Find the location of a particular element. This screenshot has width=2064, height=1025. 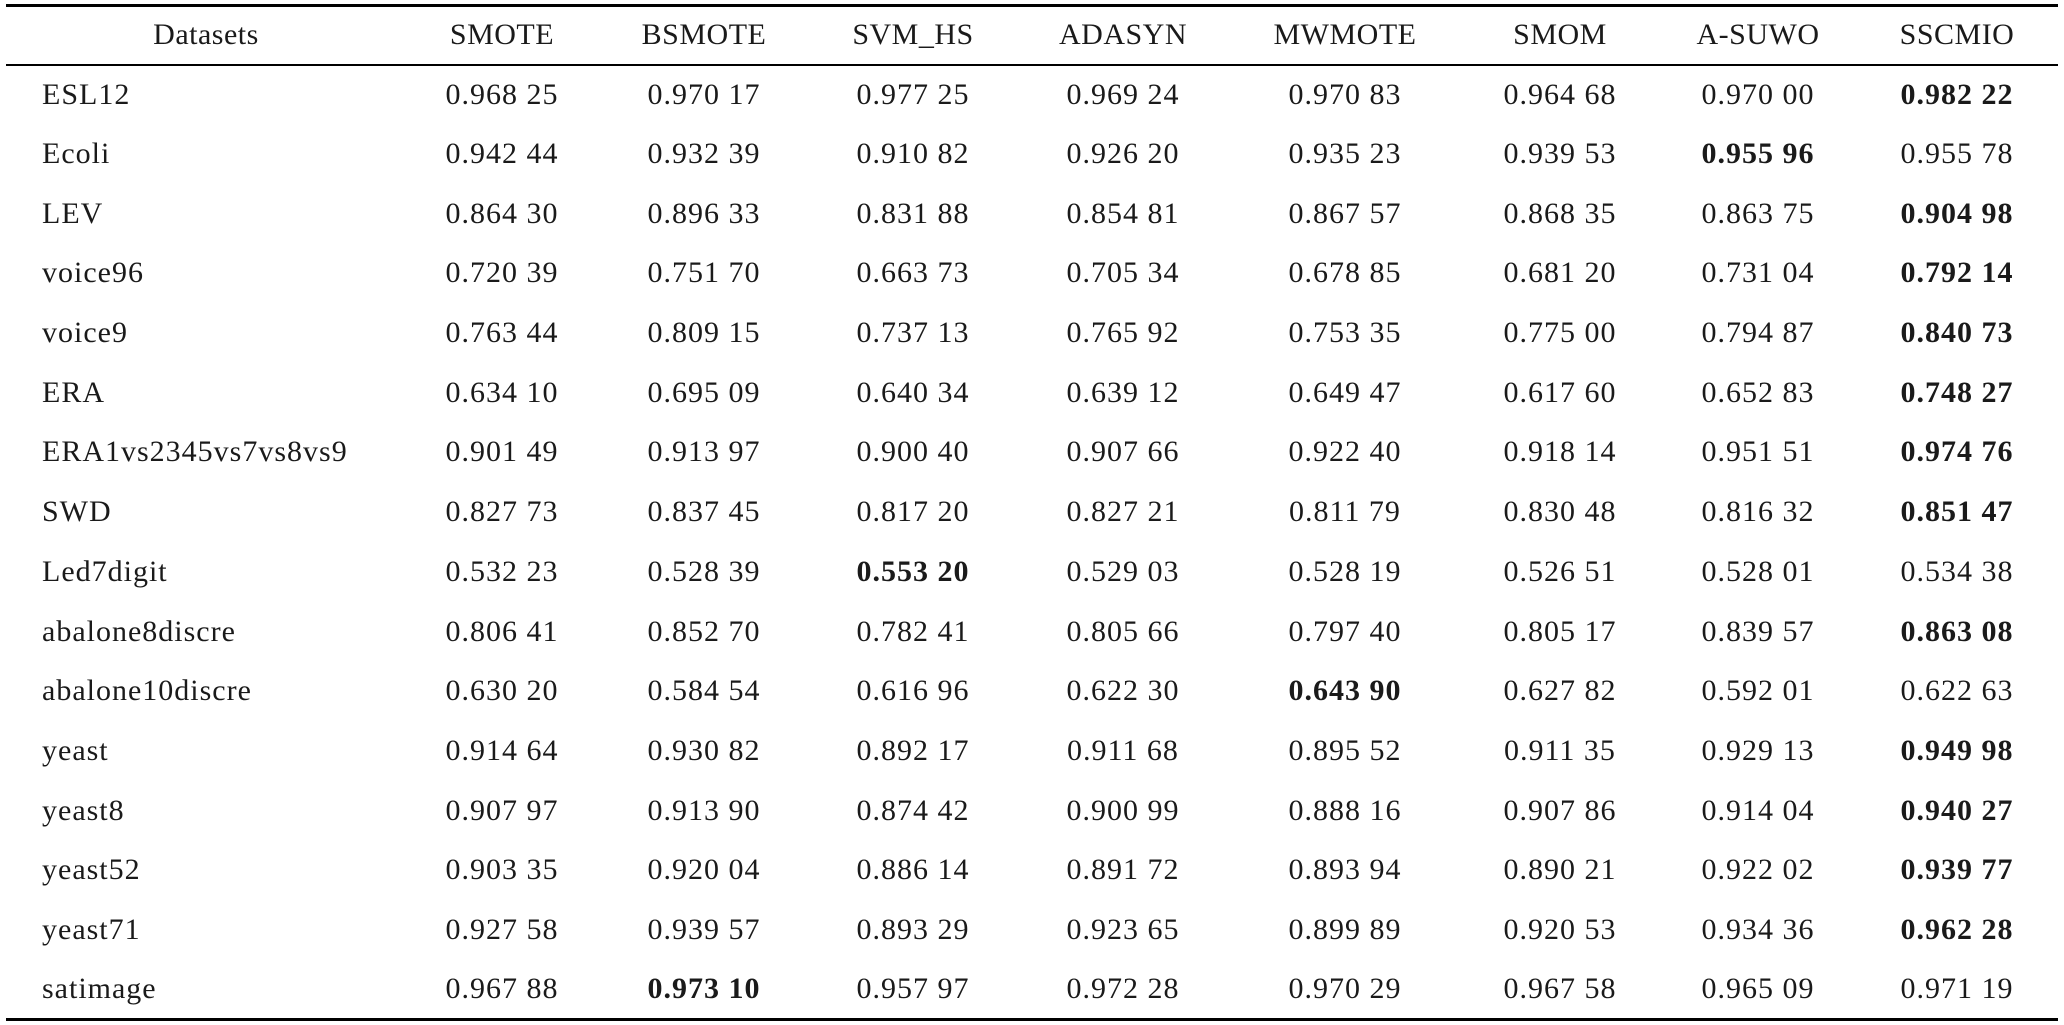

value-cell: 0.532 23 is located at coordinates (502, 571).